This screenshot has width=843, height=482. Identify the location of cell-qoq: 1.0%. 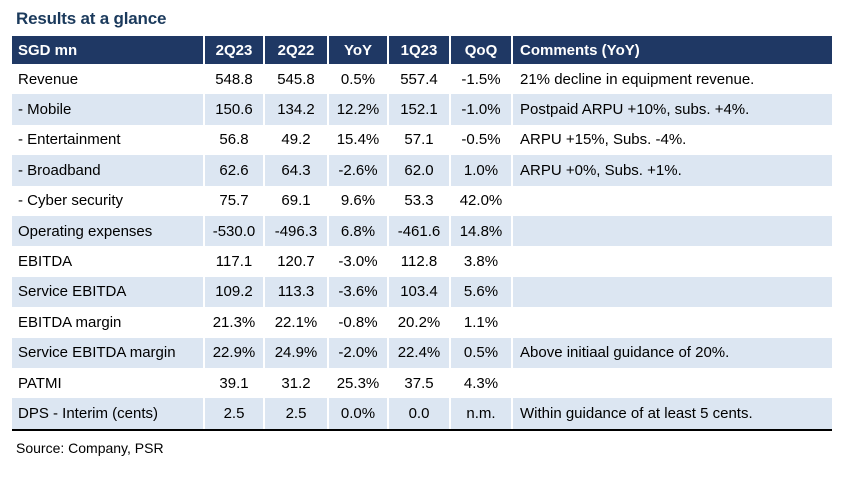
(480, 170).